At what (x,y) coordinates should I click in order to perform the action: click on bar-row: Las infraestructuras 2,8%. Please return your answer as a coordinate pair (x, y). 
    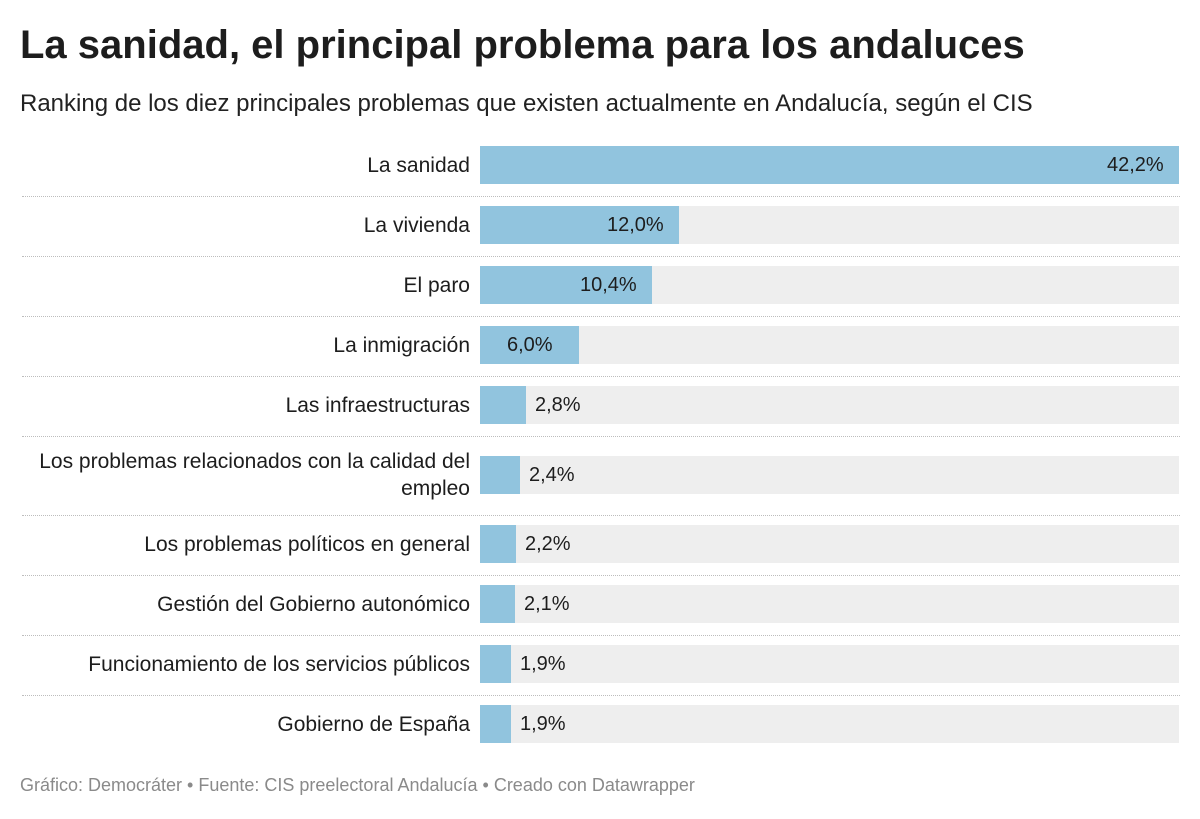
    Looking at the image, I should click on (600, 407).